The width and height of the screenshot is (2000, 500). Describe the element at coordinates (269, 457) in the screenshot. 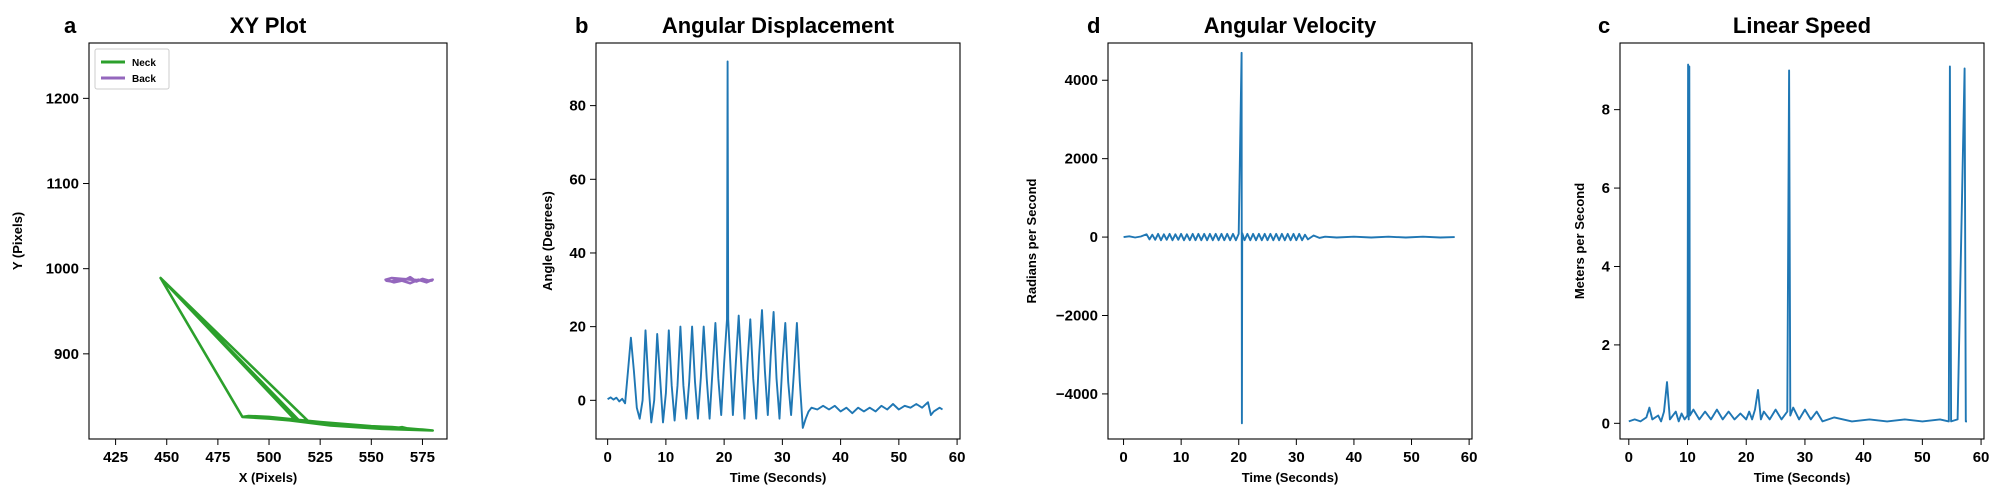

I see `x-tick-label: 500` at that location.